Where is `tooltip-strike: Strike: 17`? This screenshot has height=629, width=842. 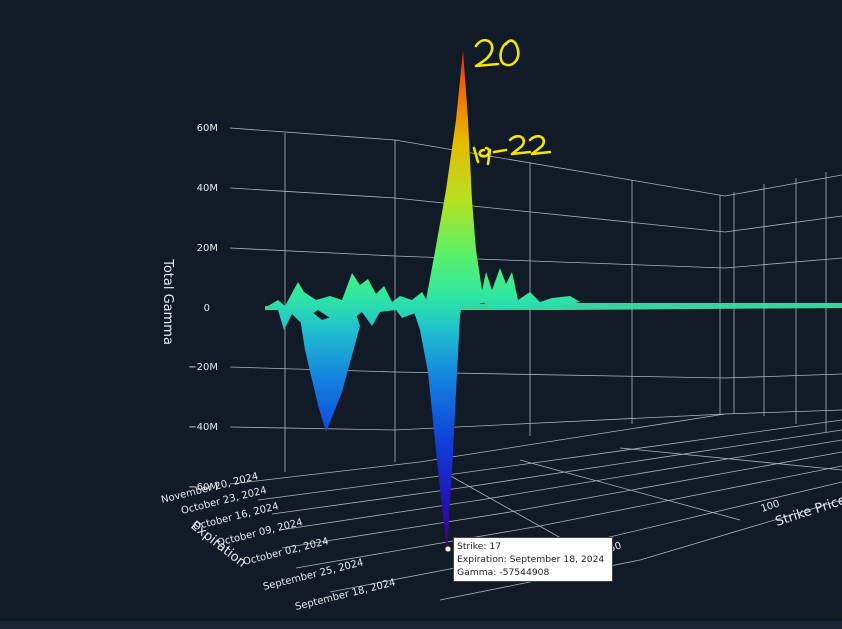 tooltip-strike: Strike: 17 is located at coordinates (479, 546).